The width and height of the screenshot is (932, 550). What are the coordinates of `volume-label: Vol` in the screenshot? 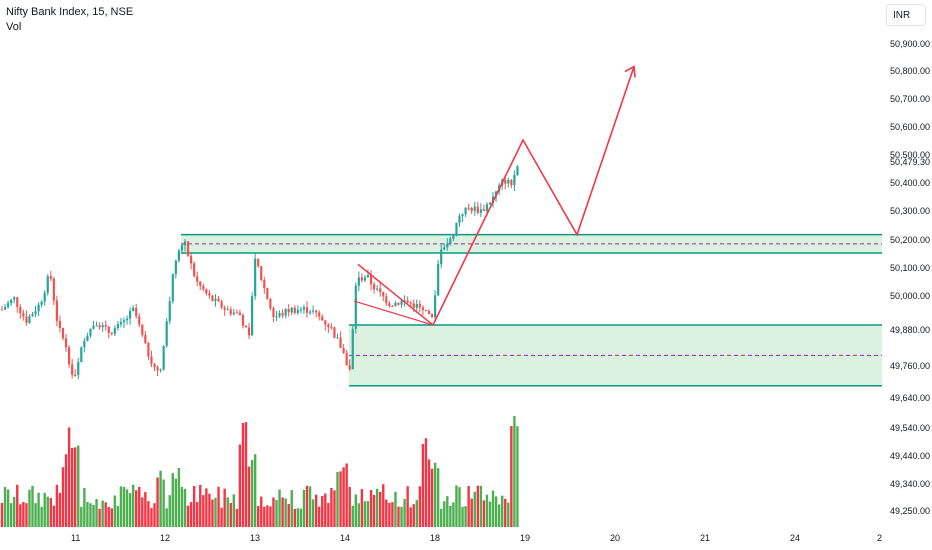 It's located at (14, 27).